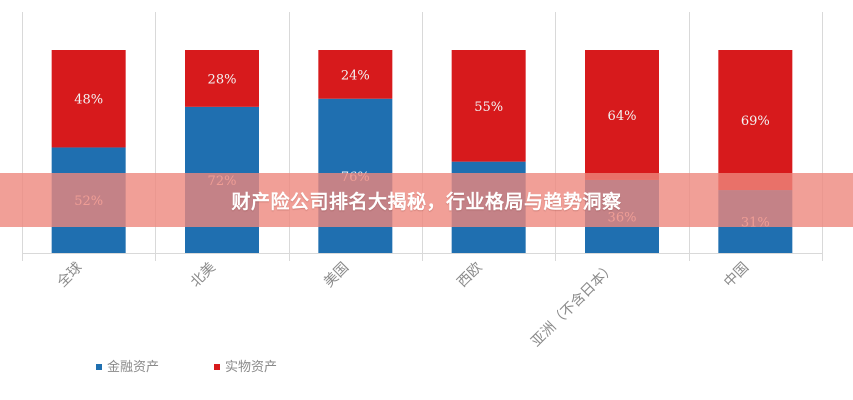  I want to click on x-tick-label: 亚洲（不含日本）, so click(573, 305).